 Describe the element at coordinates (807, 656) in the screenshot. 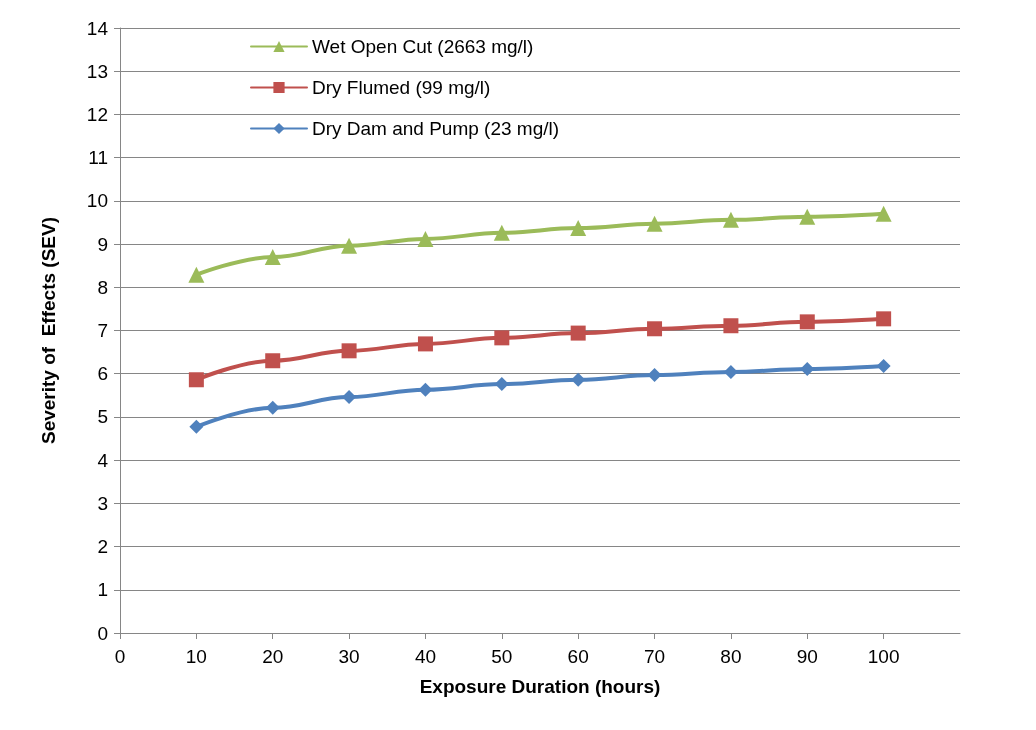

I see `x-tick-label: 90` at that location.